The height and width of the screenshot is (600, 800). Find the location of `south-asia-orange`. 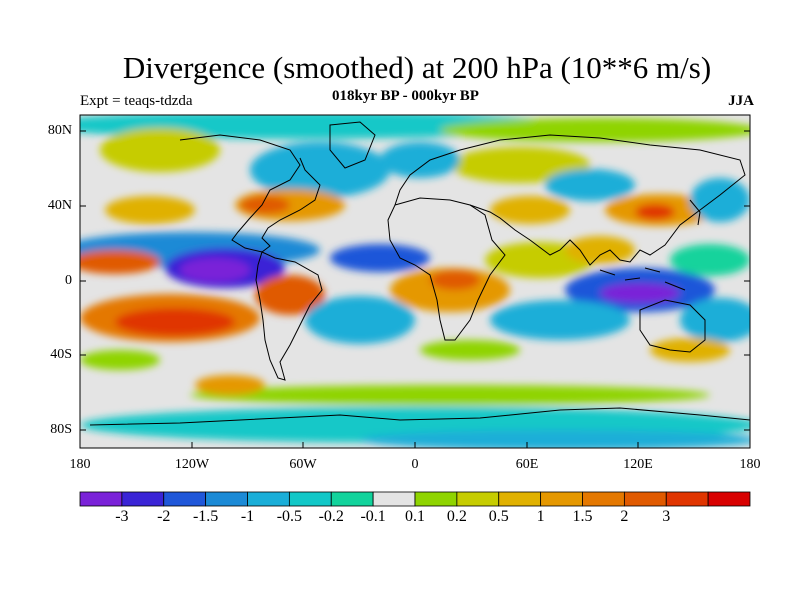

south-asia-orange is located at coordinates (600, 250).